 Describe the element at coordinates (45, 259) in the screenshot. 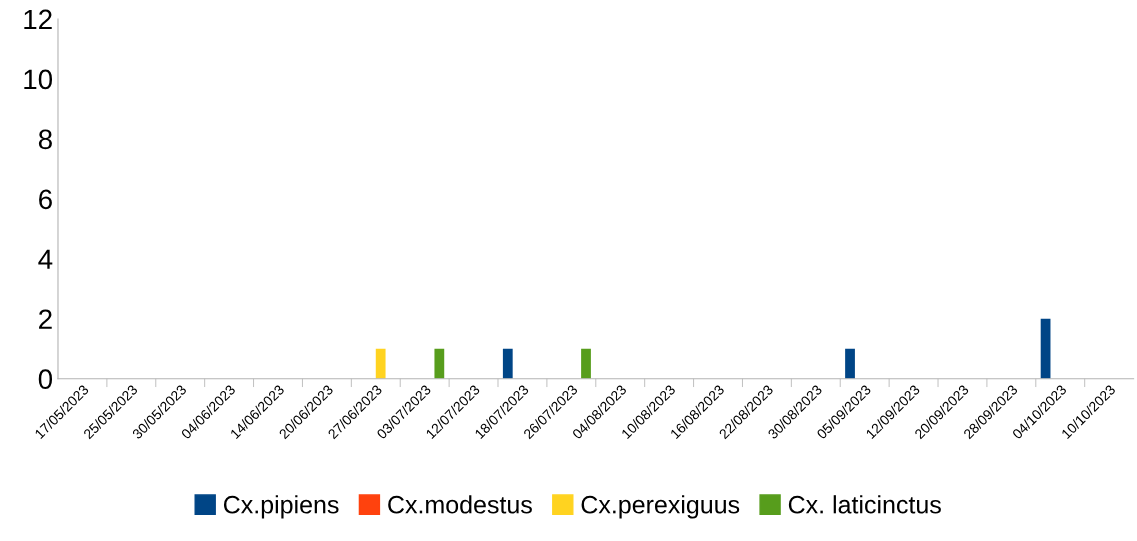

I see `y-tick-label: 4` at that location.